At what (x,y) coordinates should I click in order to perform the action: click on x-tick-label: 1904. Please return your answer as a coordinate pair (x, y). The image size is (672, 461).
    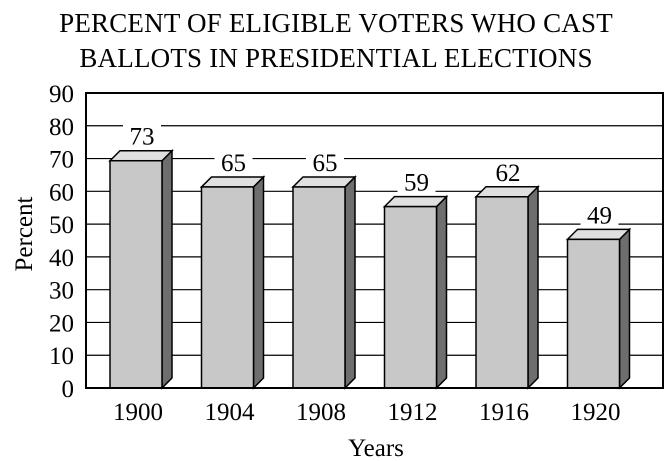
    Looking at the image, I should click on (230, 412).